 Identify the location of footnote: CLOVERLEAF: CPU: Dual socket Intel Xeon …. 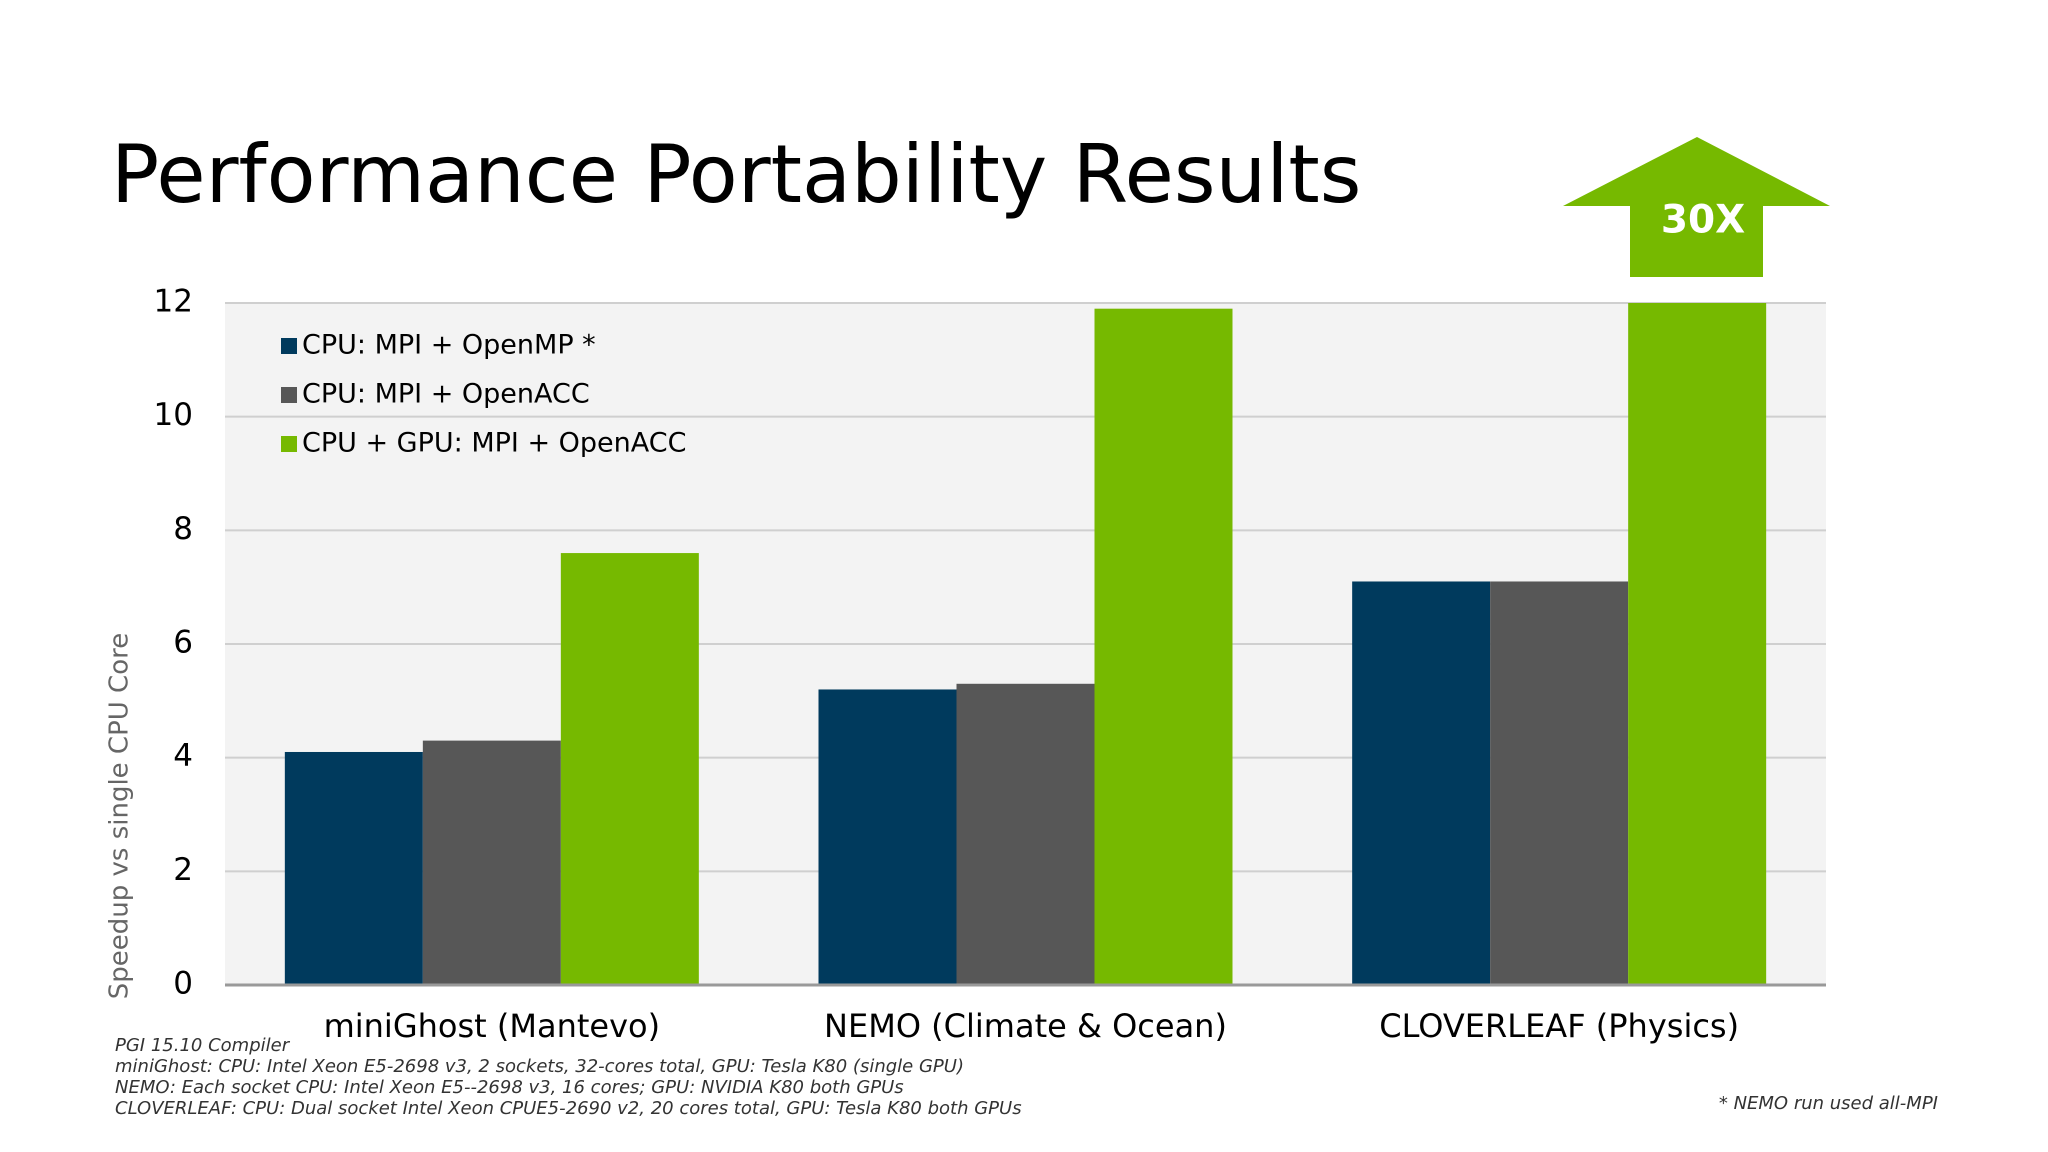
(568, 1108).